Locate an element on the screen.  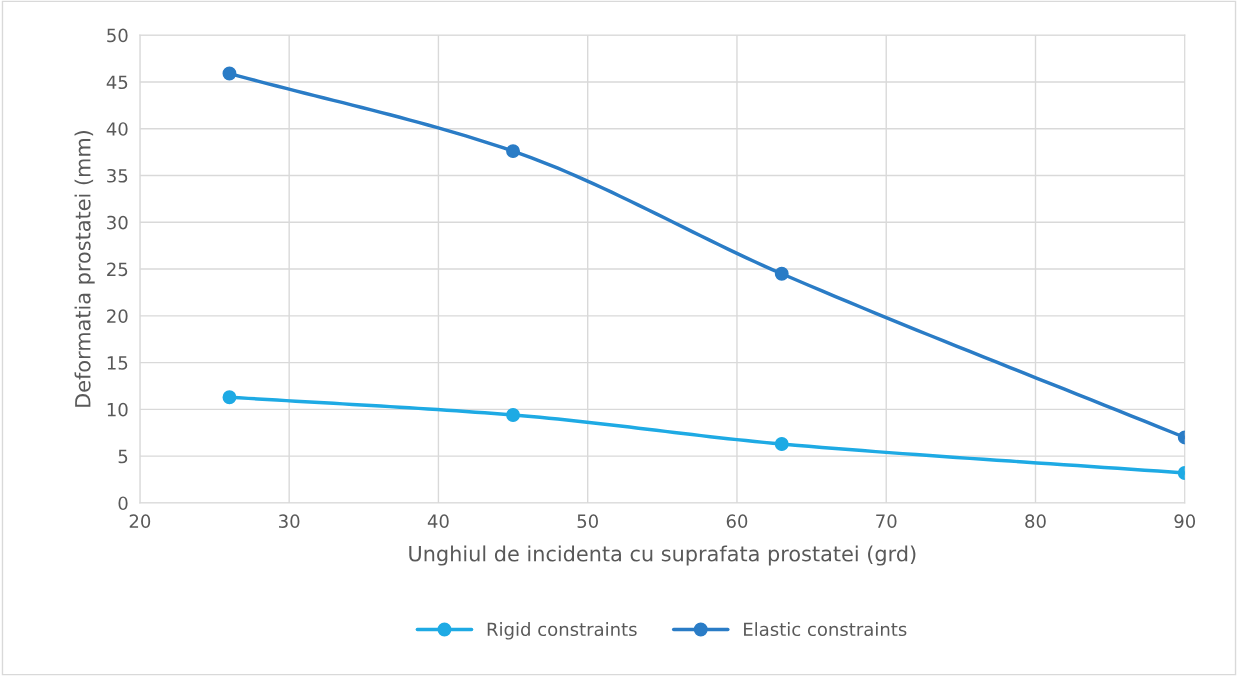
y-tick-label: 10 is located at coordinates (117, 409).